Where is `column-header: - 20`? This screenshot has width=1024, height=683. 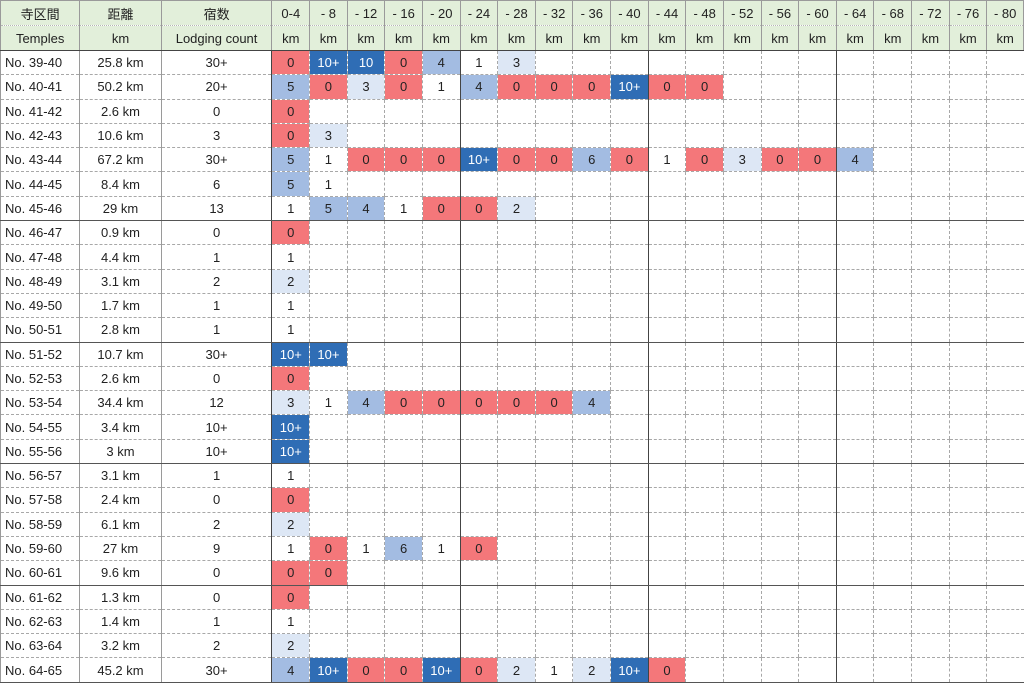
column-header: - 20 is located at coordinates (441, 13).